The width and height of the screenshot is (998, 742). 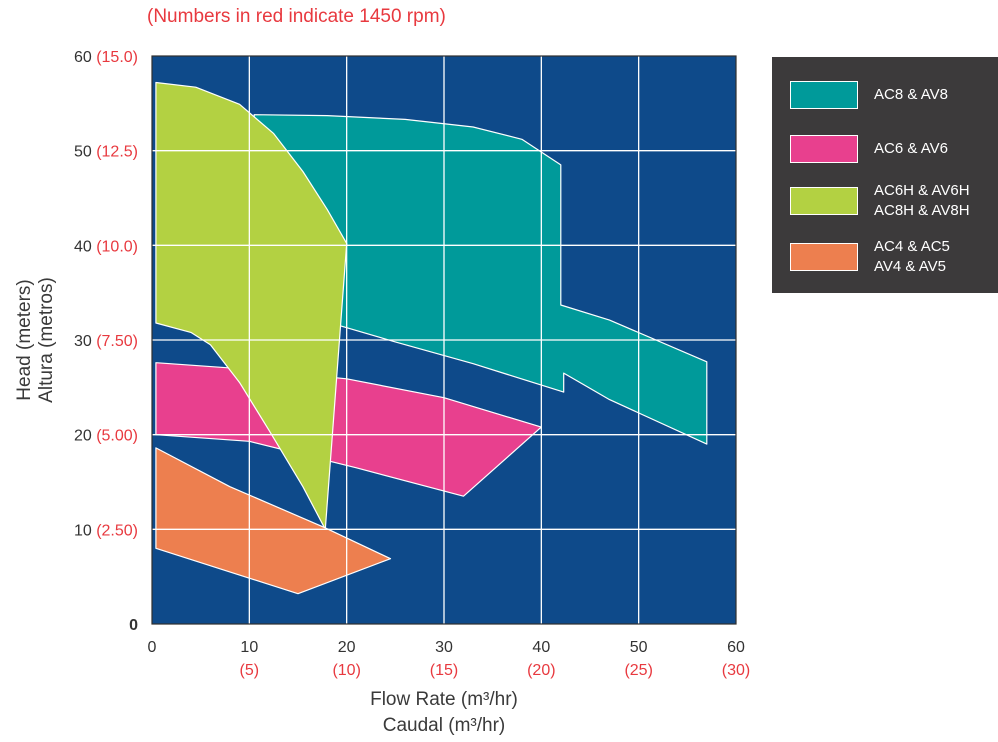 I want to click on legend-item-ac6-av6: AC6 & AV6, so click(x=887, y=149).